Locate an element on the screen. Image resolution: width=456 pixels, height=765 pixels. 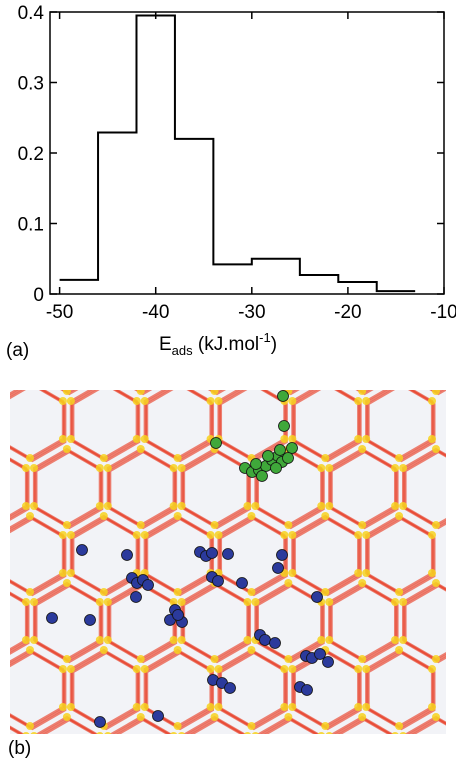
x-axis-label-close: ) is located at coordinates (274, 344).